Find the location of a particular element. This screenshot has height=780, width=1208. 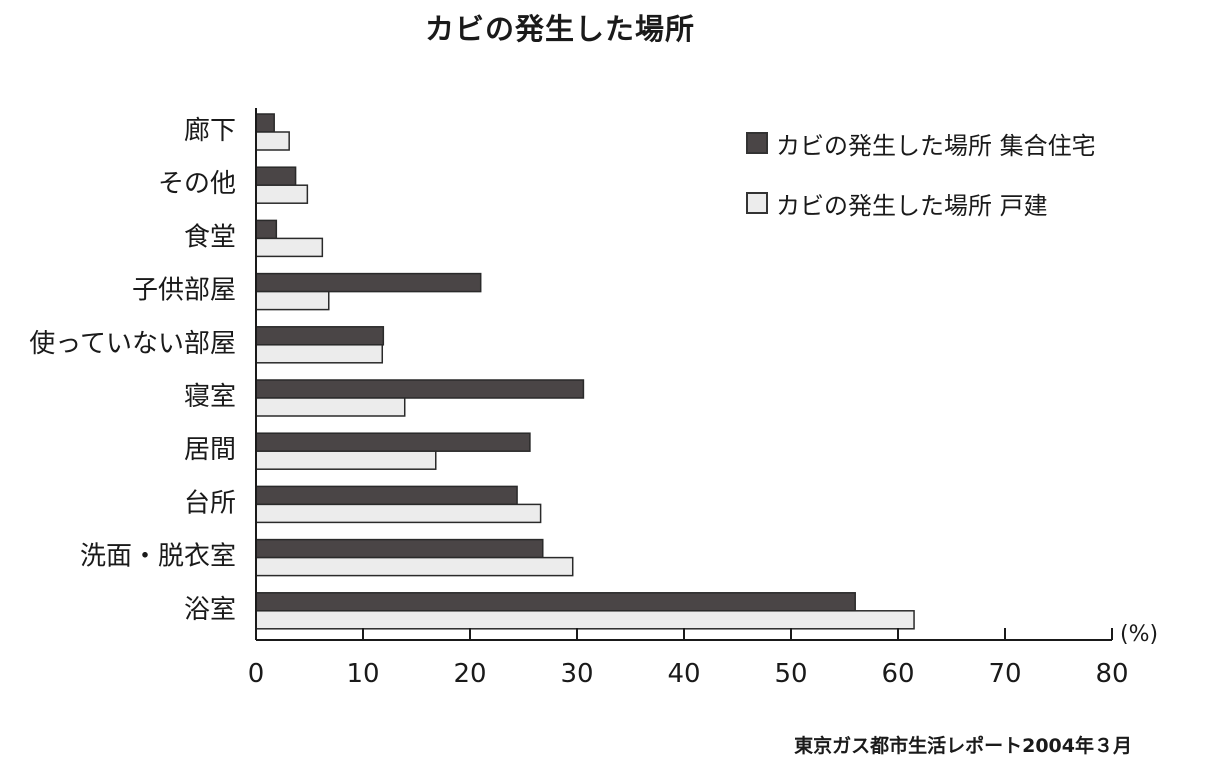

category-label-4: 使っていない部屋 is located at coordinates (132, 344).